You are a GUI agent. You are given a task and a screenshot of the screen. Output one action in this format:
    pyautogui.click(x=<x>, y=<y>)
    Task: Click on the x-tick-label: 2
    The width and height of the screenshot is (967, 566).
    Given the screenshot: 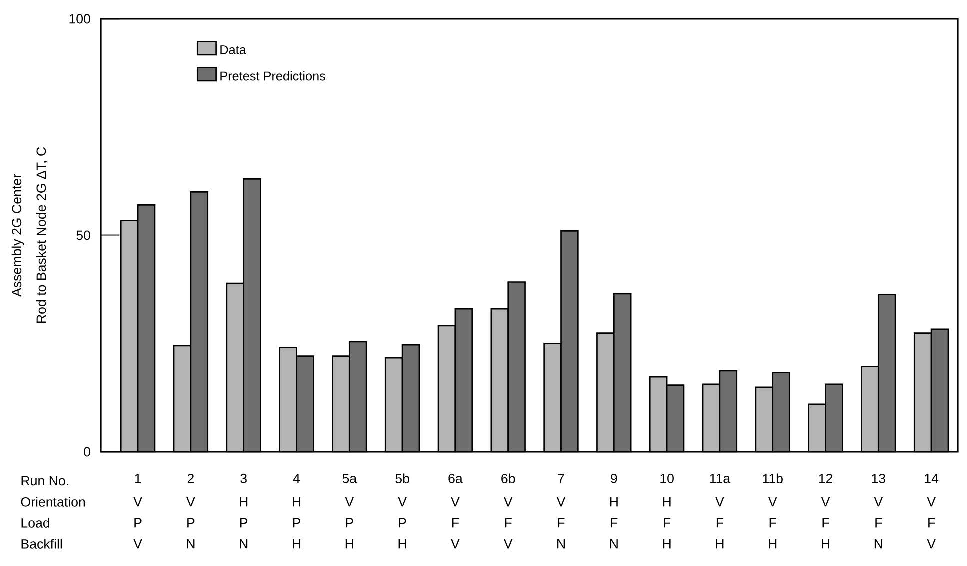 What is the action you would take?
    pyautogui.click(x=191, y=479)
    